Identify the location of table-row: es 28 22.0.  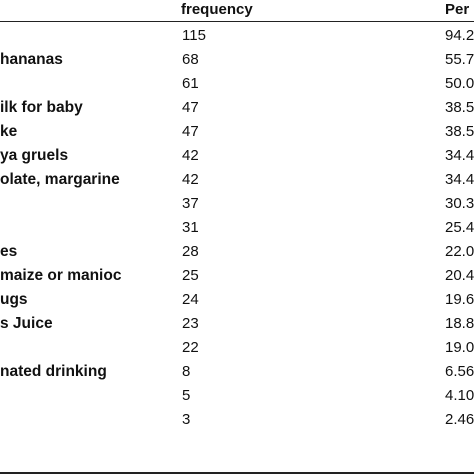
(237, 252).